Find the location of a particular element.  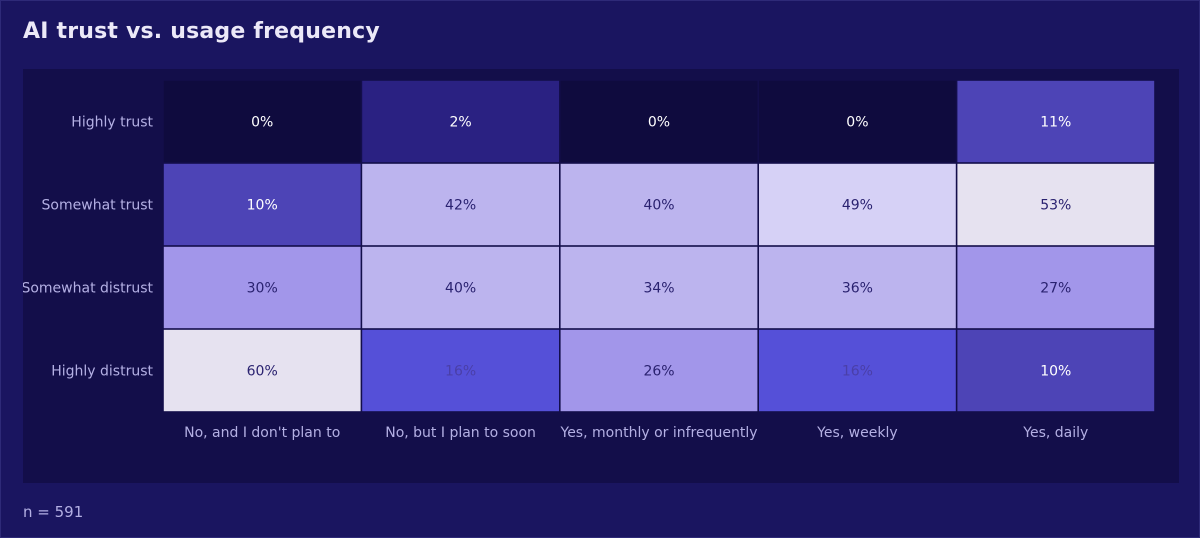

row-label-0: Highly trust is located at coordinates (112, 123).